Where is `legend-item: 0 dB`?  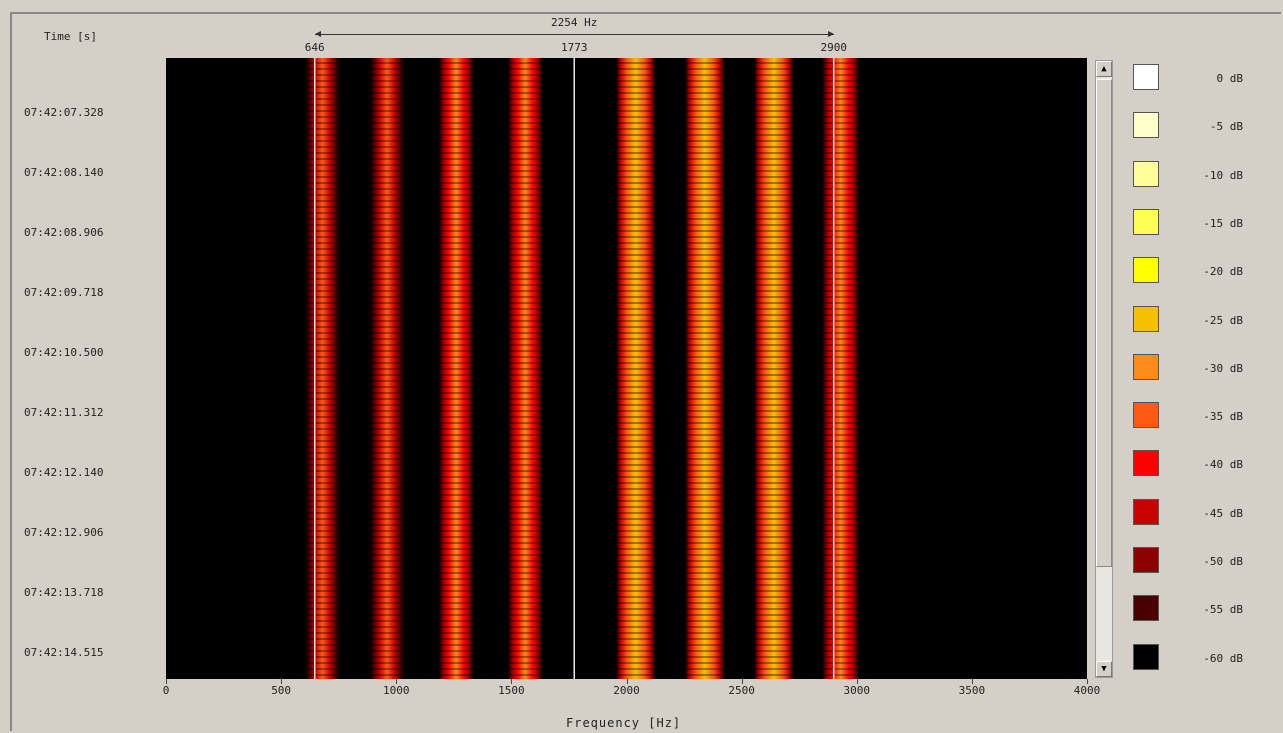
legend-item: 0 dB is located at coordinates (1201, 79).